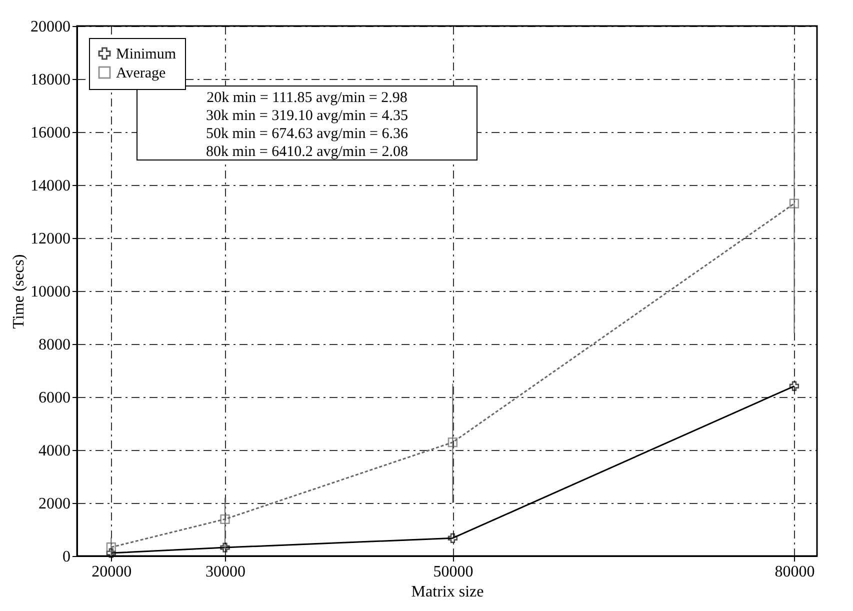 Image resolution: width=853 pixels, height=611 pixels. I want to click on x-axis-title: Matrix size, so click(447, 592).